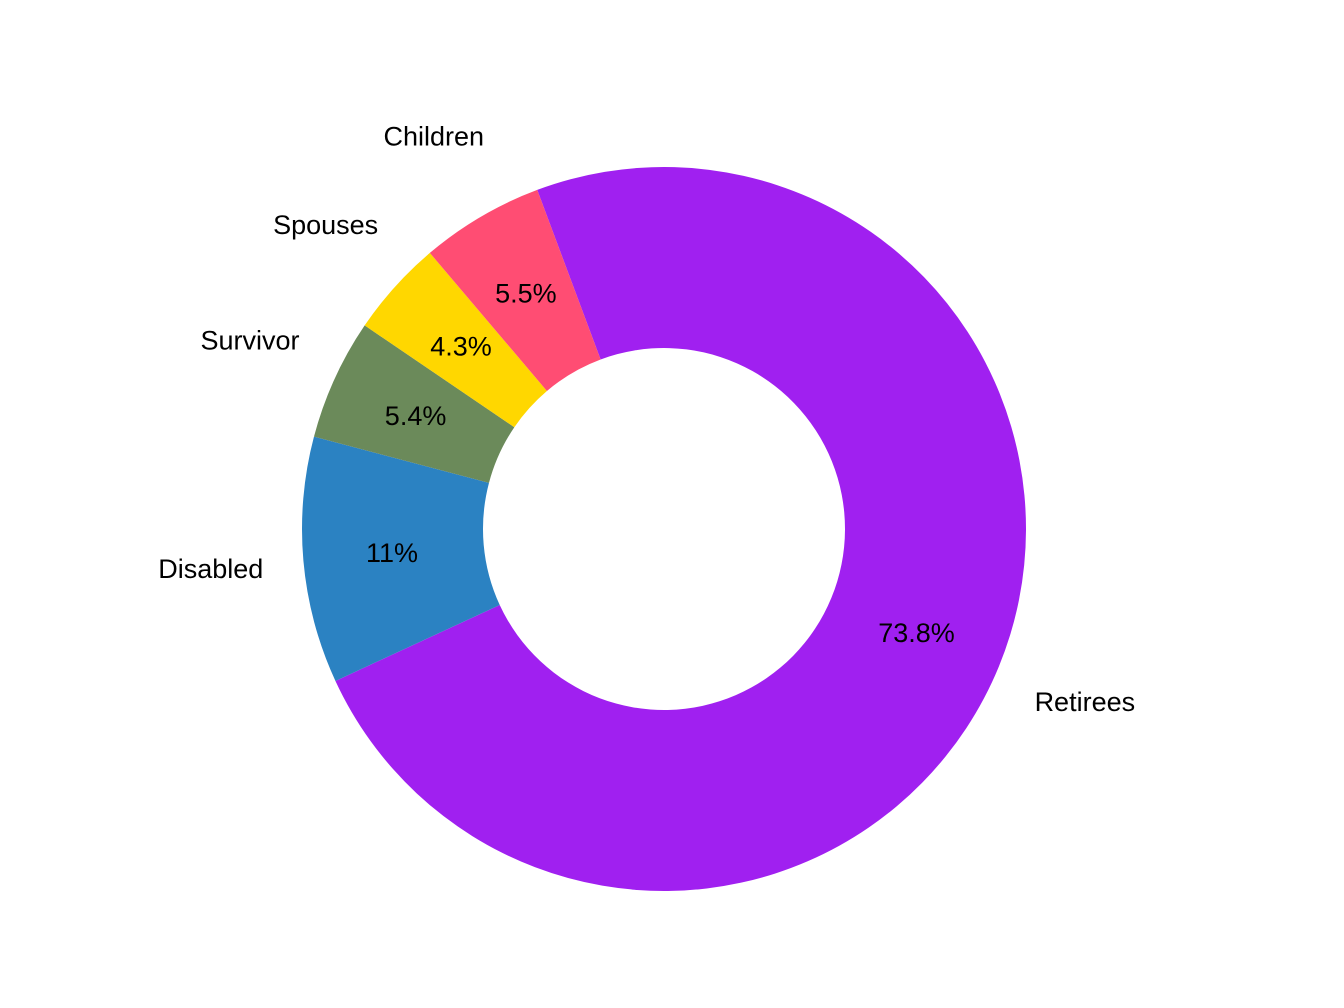 The image size is (1344, 1008). I want to click on category-label-spouses: Spouses, so click(325, 225).